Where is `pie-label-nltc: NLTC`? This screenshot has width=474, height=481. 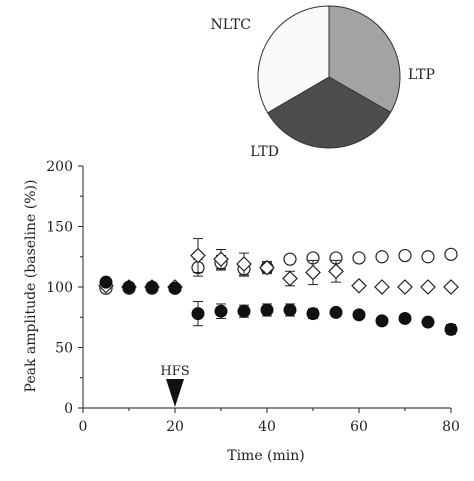
pie-label-nltc: NLTC is located at coordinates (231, 25).